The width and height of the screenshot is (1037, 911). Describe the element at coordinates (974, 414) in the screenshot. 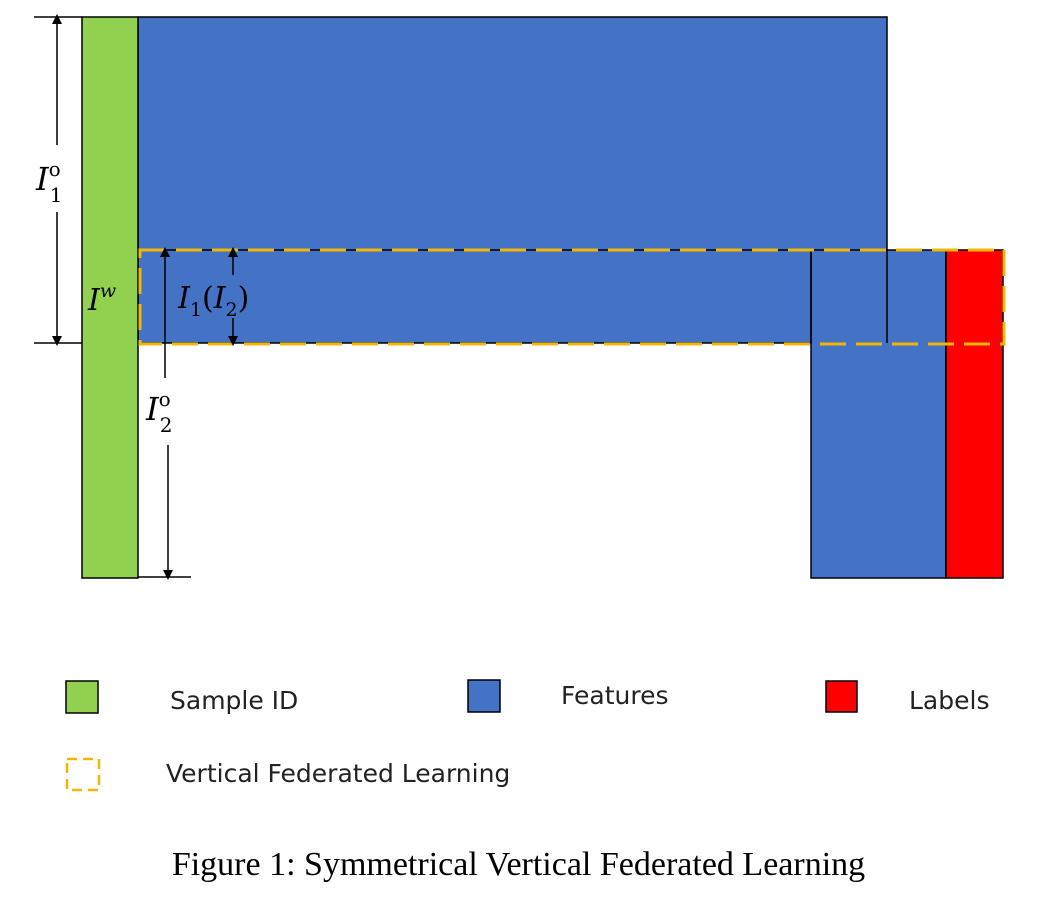

I see `labels-block` at that location.